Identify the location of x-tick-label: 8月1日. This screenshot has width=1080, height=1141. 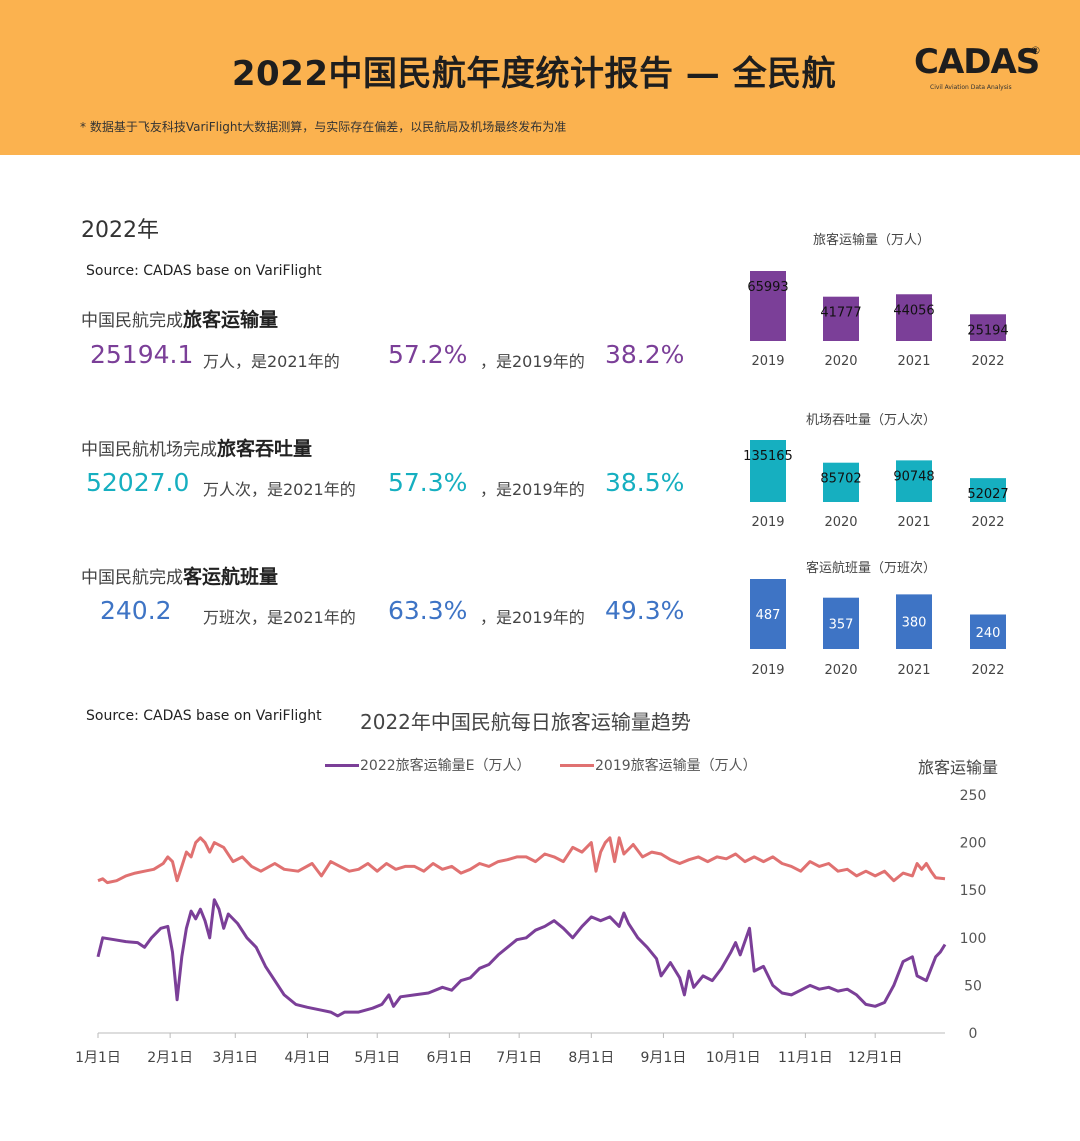
(591, 1058).